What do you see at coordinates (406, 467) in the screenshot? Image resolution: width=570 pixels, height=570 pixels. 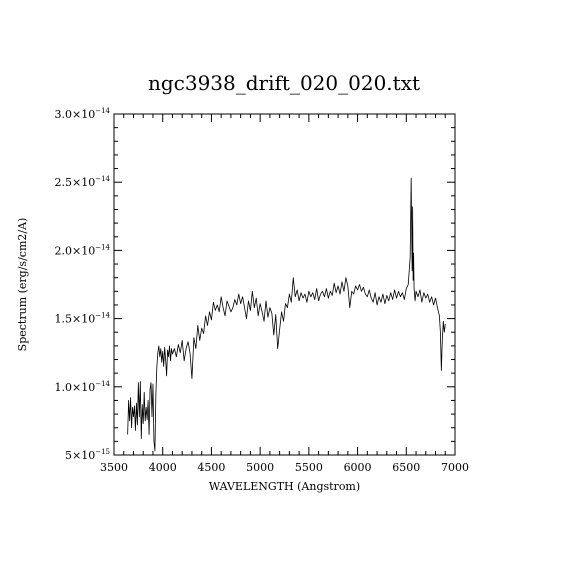 I see `x-tick-label: 6500` at bounding box center [406, 467].